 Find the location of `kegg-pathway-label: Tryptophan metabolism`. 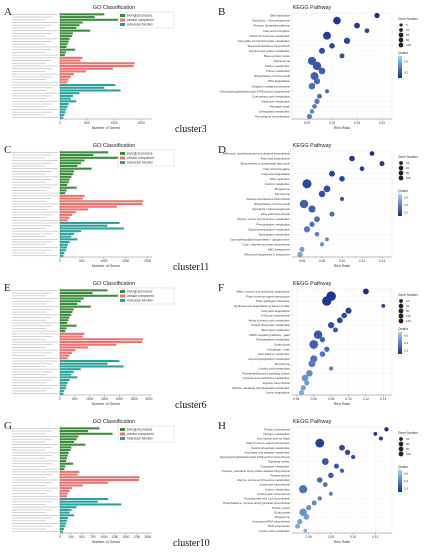

kegg-pathway-label: Tryptophan metabolism is located at coordinates (275, 466).